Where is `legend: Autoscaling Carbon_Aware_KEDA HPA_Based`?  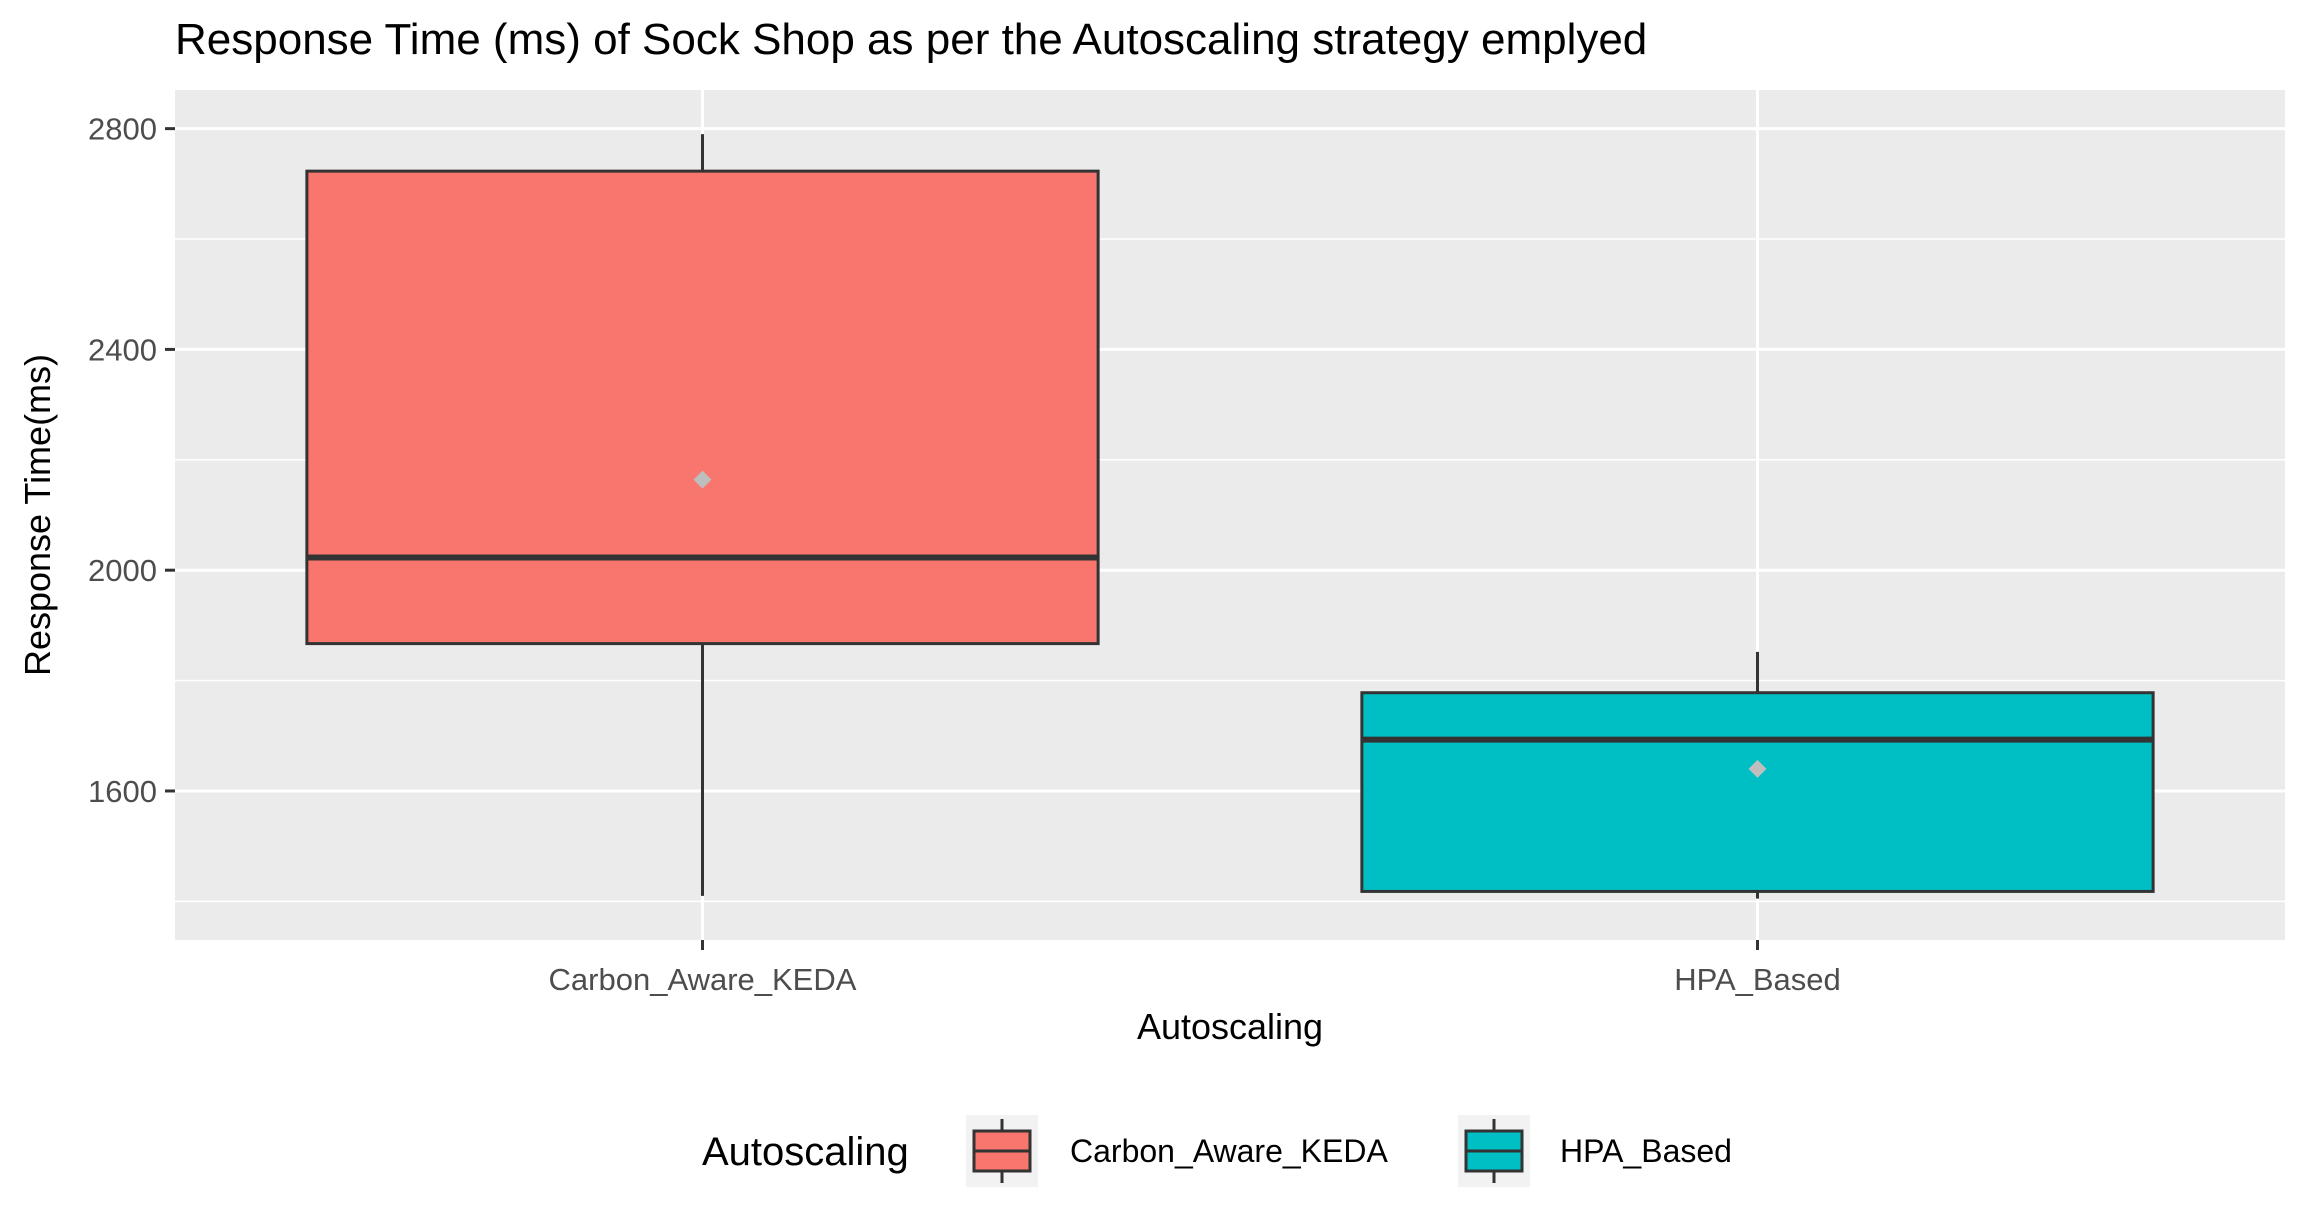
legend: Autoscaling Carbon_Aware_KEDA HPA_Based is located at coordinates (1217, 1151).